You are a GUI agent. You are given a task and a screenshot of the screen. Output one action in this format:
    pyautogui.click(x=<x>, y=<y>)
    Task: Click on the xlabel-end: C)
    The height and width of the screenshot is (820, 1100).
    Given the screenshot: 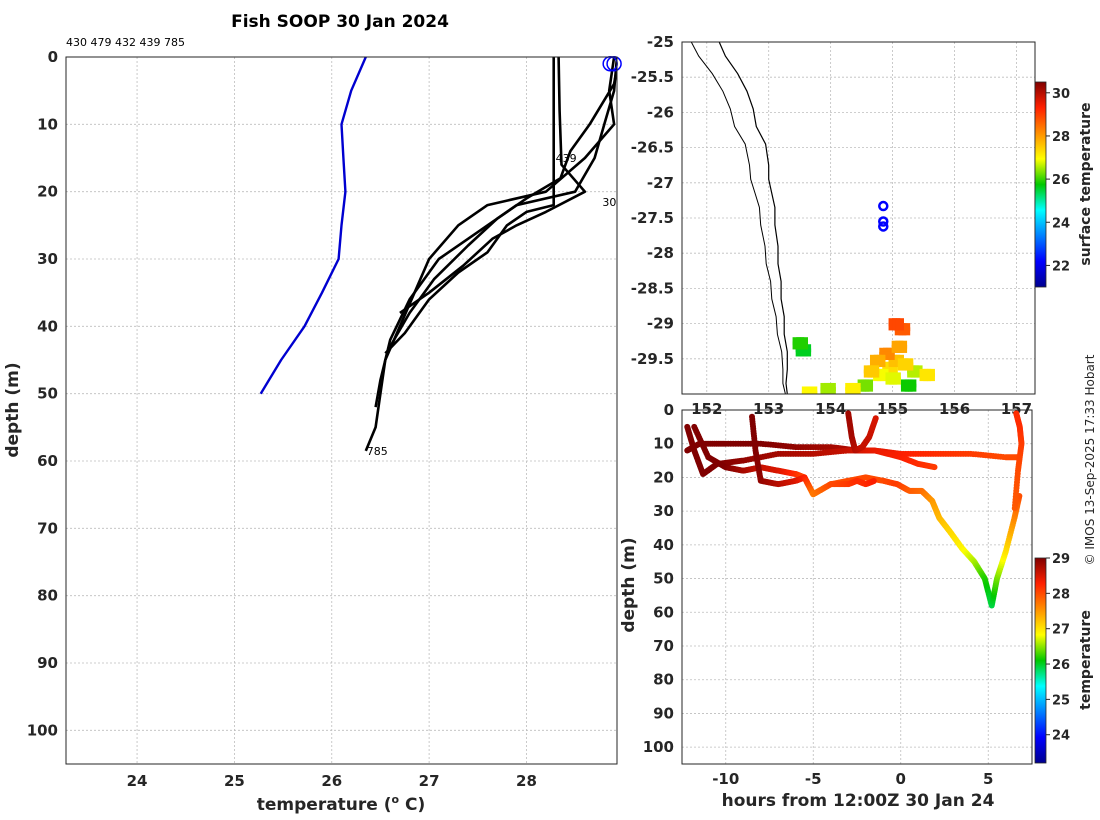 What is the action you would take?
    pyautogui.click(x=412, y=805)
    